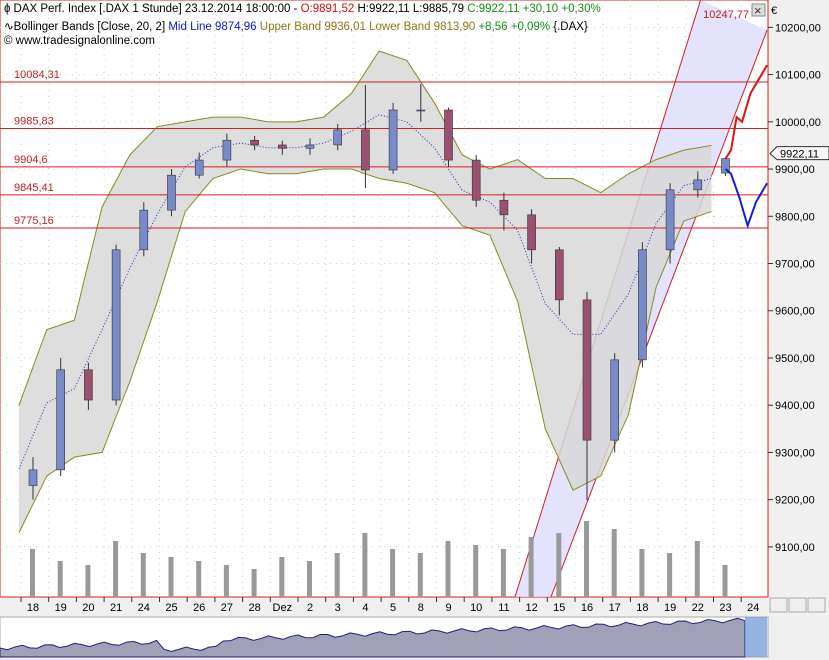 The height and width of the screenshot is (660, 829). What do you see at coordinates (746, 198) in the screenshot?
I see `forecast-down-line` at bounding box center [746, 198].